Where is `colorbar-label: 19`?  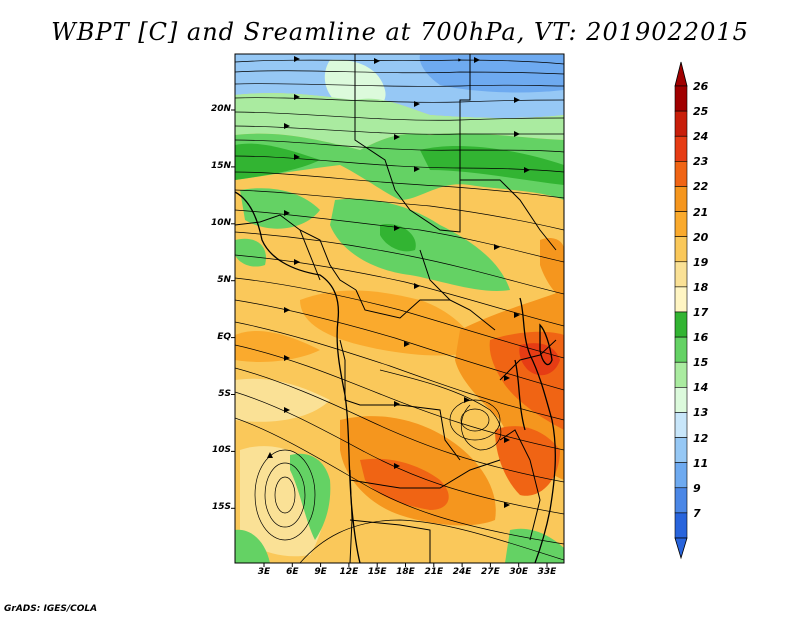 colorbar-label: 19 is located at coordinates (701, 262).